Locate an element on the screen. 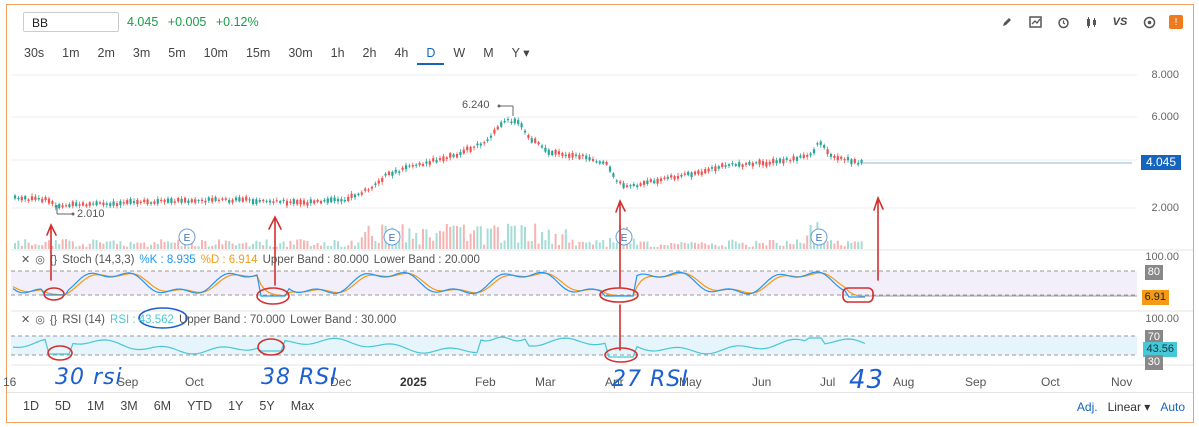 This screenshot has height=427, width=1199. interval-6: 15m is located at coordinates (258, 53).